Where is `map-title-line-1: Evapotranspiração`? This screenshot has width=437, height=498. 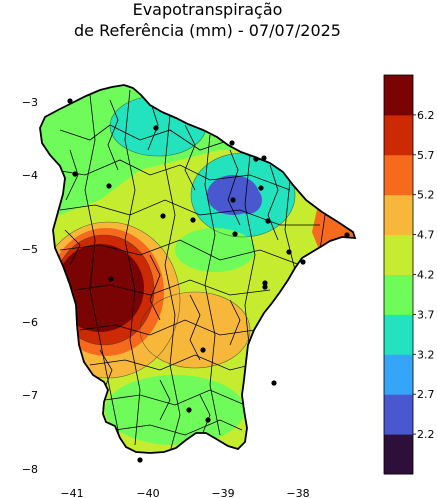
map-title-line-1: Evapotranspiração is located at coordinates (207, 9).